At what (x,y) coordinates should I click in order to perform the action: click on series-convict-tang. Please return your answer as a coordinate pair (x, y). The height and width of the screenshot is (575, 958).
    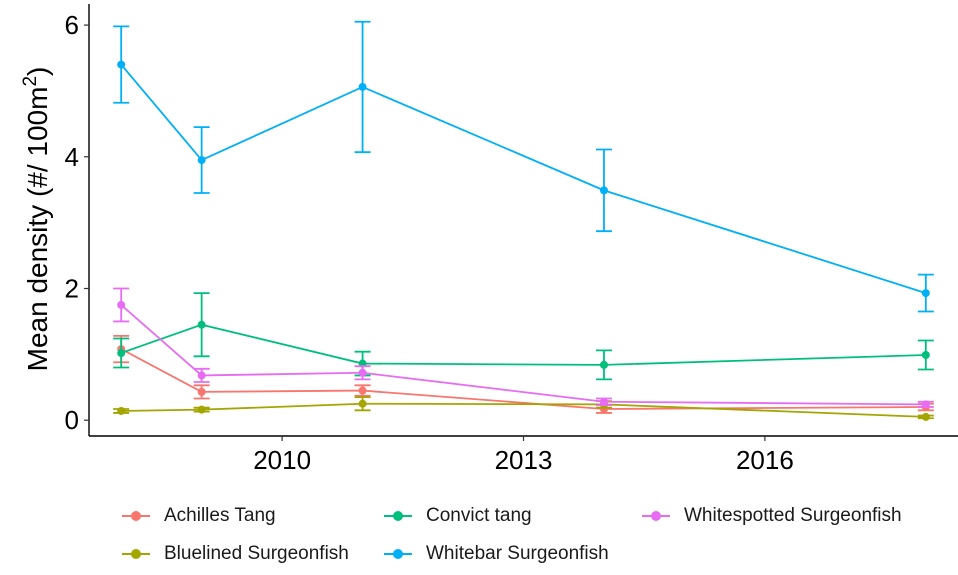
    Looking at the image, I should click on (523, 336).